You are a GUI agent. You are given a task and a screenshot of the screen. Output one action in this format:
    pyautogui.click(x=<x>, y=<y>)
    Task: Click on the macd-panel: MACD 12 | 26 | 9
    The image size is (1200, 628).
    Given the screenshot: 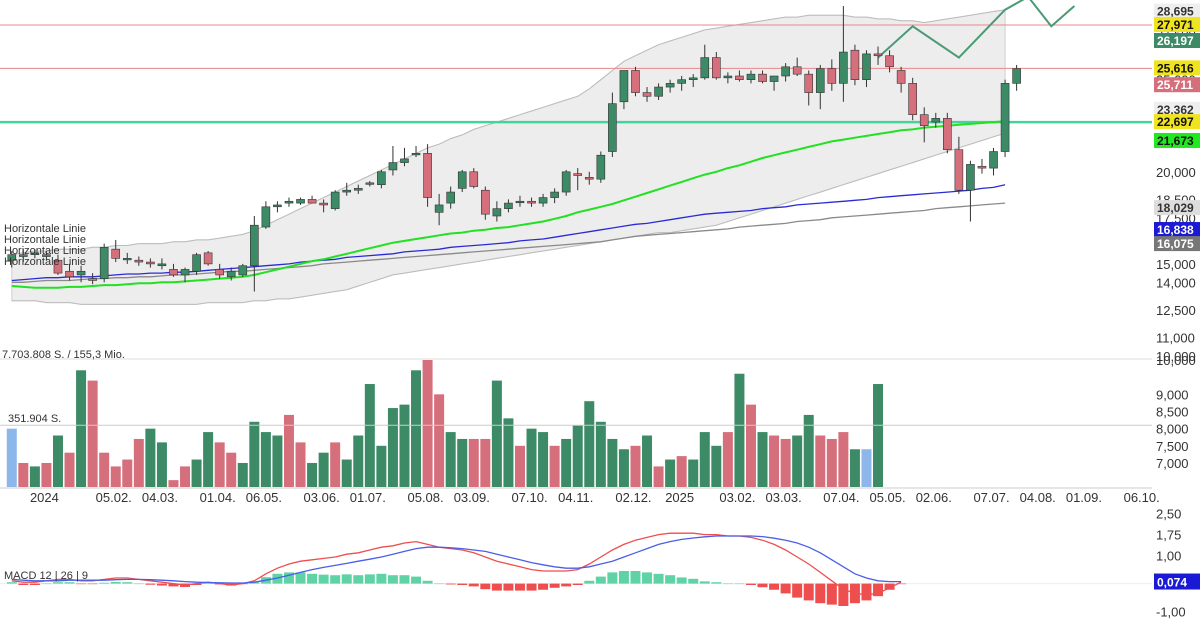 What is the action you would take?
    pyautogui.click(x=576, y=569)
    